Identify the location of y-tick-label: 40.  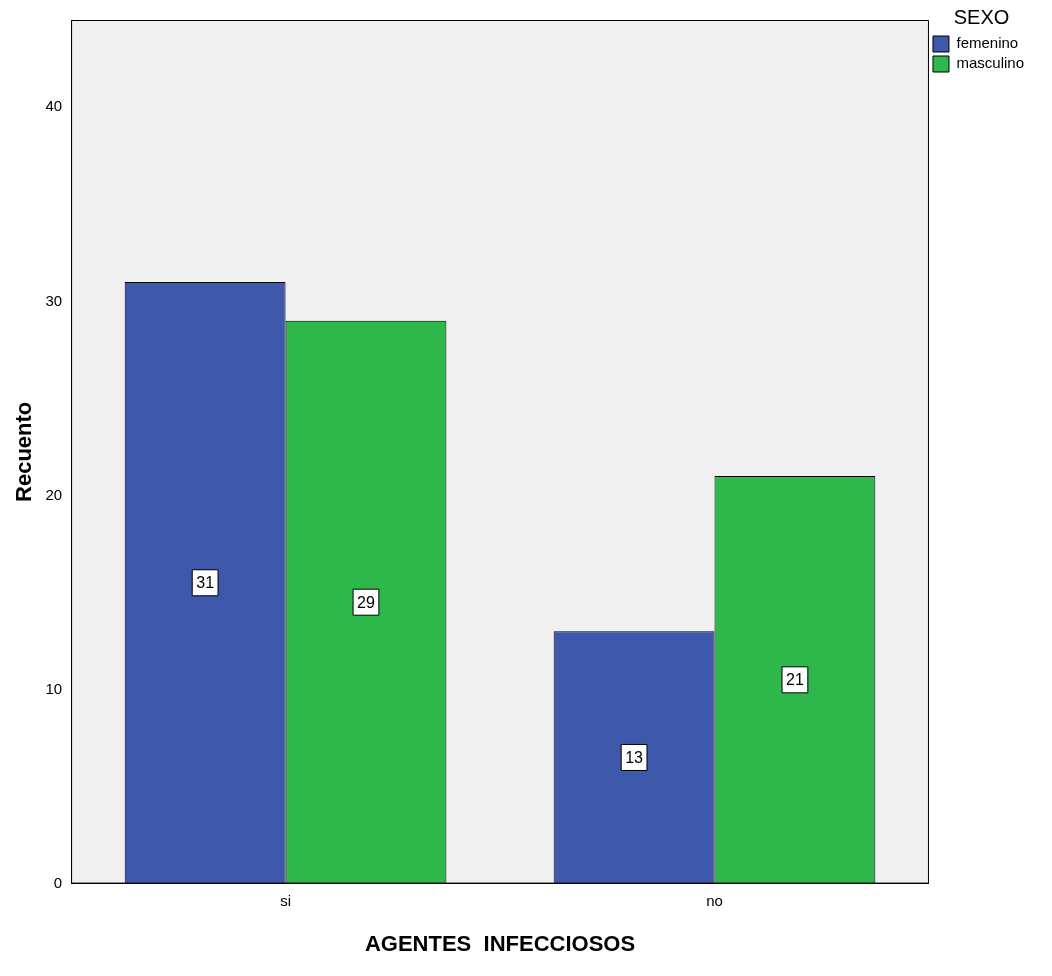
(54, 106).